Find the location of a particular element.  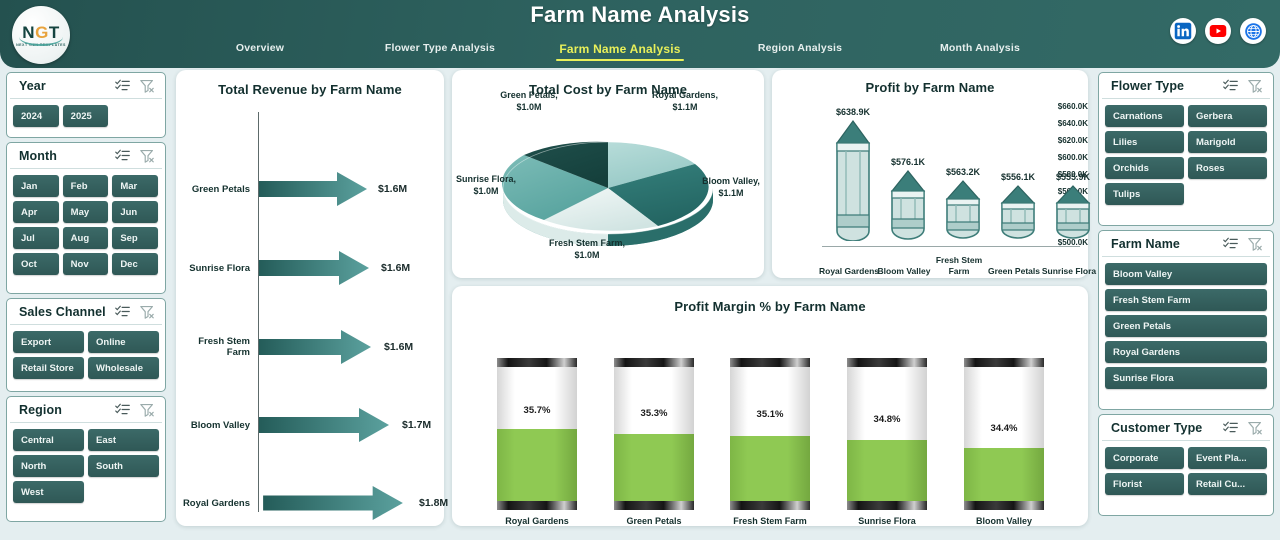

social-links is located at coordinates (1218, 31).